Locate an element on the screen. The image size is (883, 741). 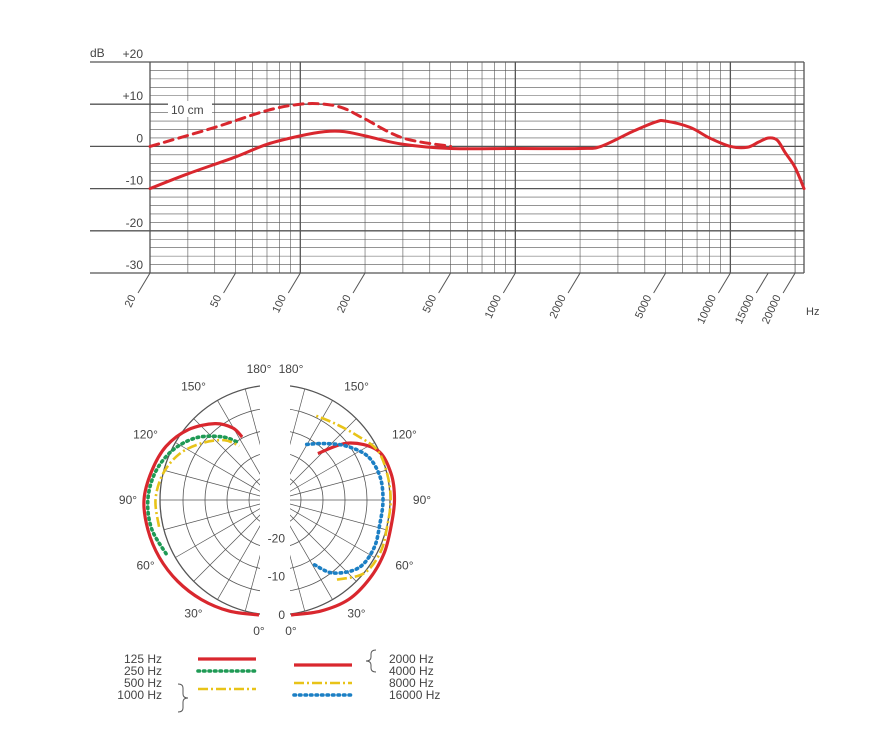
polar-angle-label-left: 30° is located at coordinates (193, 613).